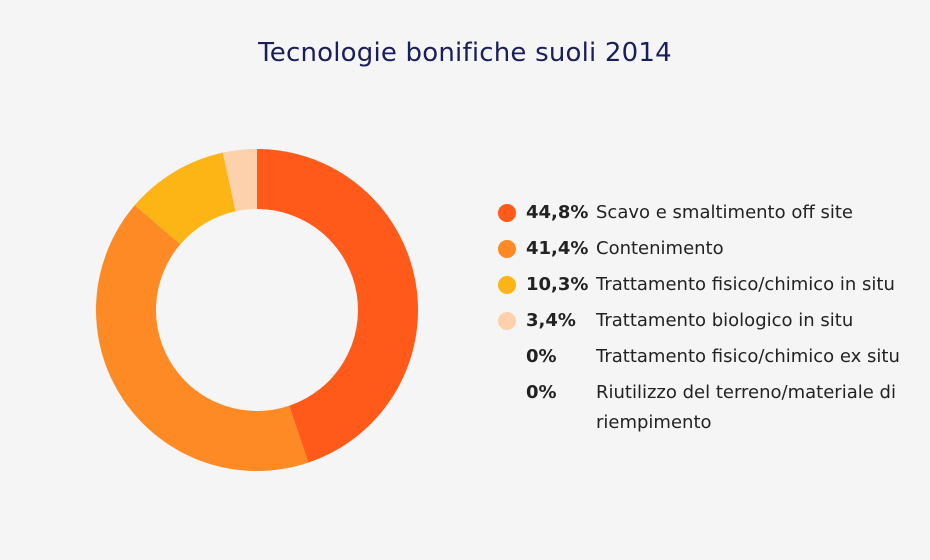 Image resolution: width=930 pixels, height=560 pixels. I want to click on legend-item: 41,4% Contenimento, so click(708, 252).